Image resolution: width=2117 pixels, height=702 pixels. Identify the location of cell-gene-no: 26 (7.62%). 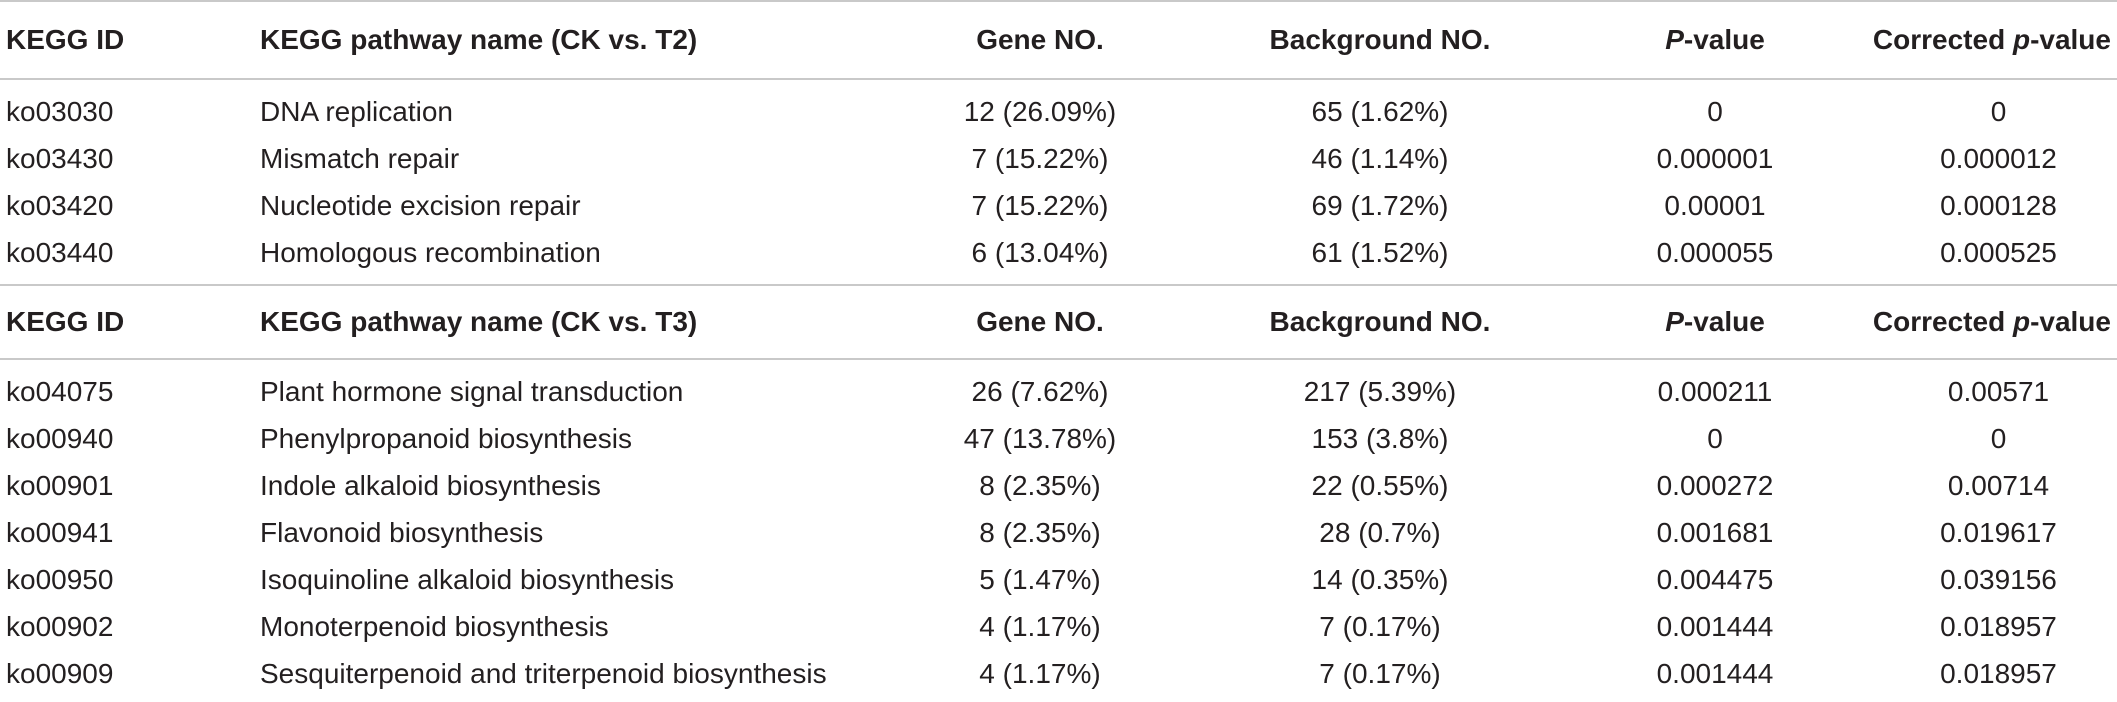
(1040, 391).